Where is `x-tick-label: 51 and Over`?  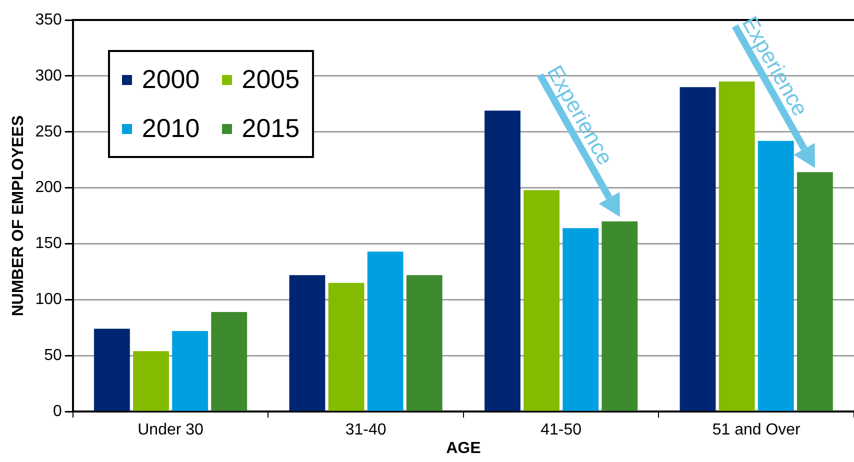 x-tick-label: 51 and Over is located at coordinates (757, 430).